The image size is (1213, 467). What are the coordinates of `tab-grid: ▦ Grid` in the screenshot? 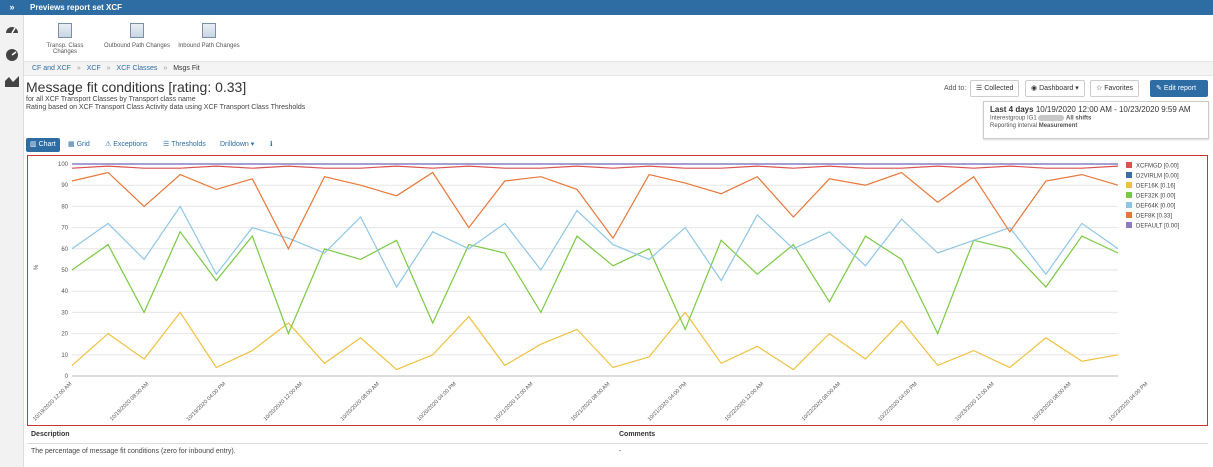 It's located at (79, 145).